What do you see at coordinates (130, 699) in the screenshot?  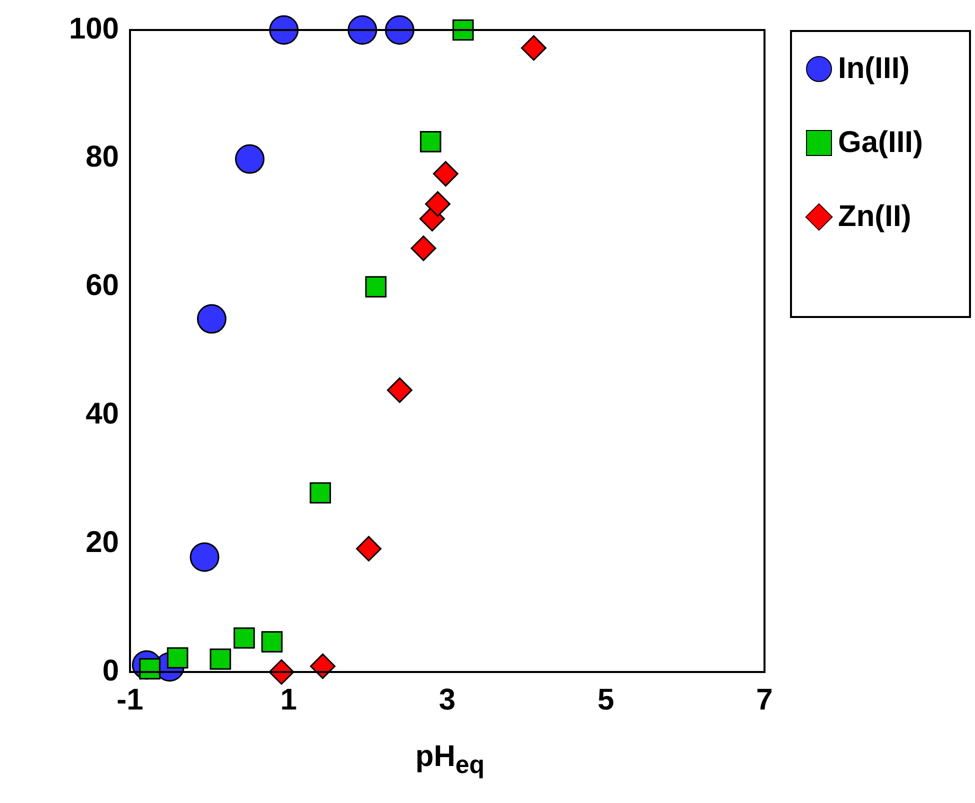 I see `x-tick-label: -1` at bounding box center [130, 699].